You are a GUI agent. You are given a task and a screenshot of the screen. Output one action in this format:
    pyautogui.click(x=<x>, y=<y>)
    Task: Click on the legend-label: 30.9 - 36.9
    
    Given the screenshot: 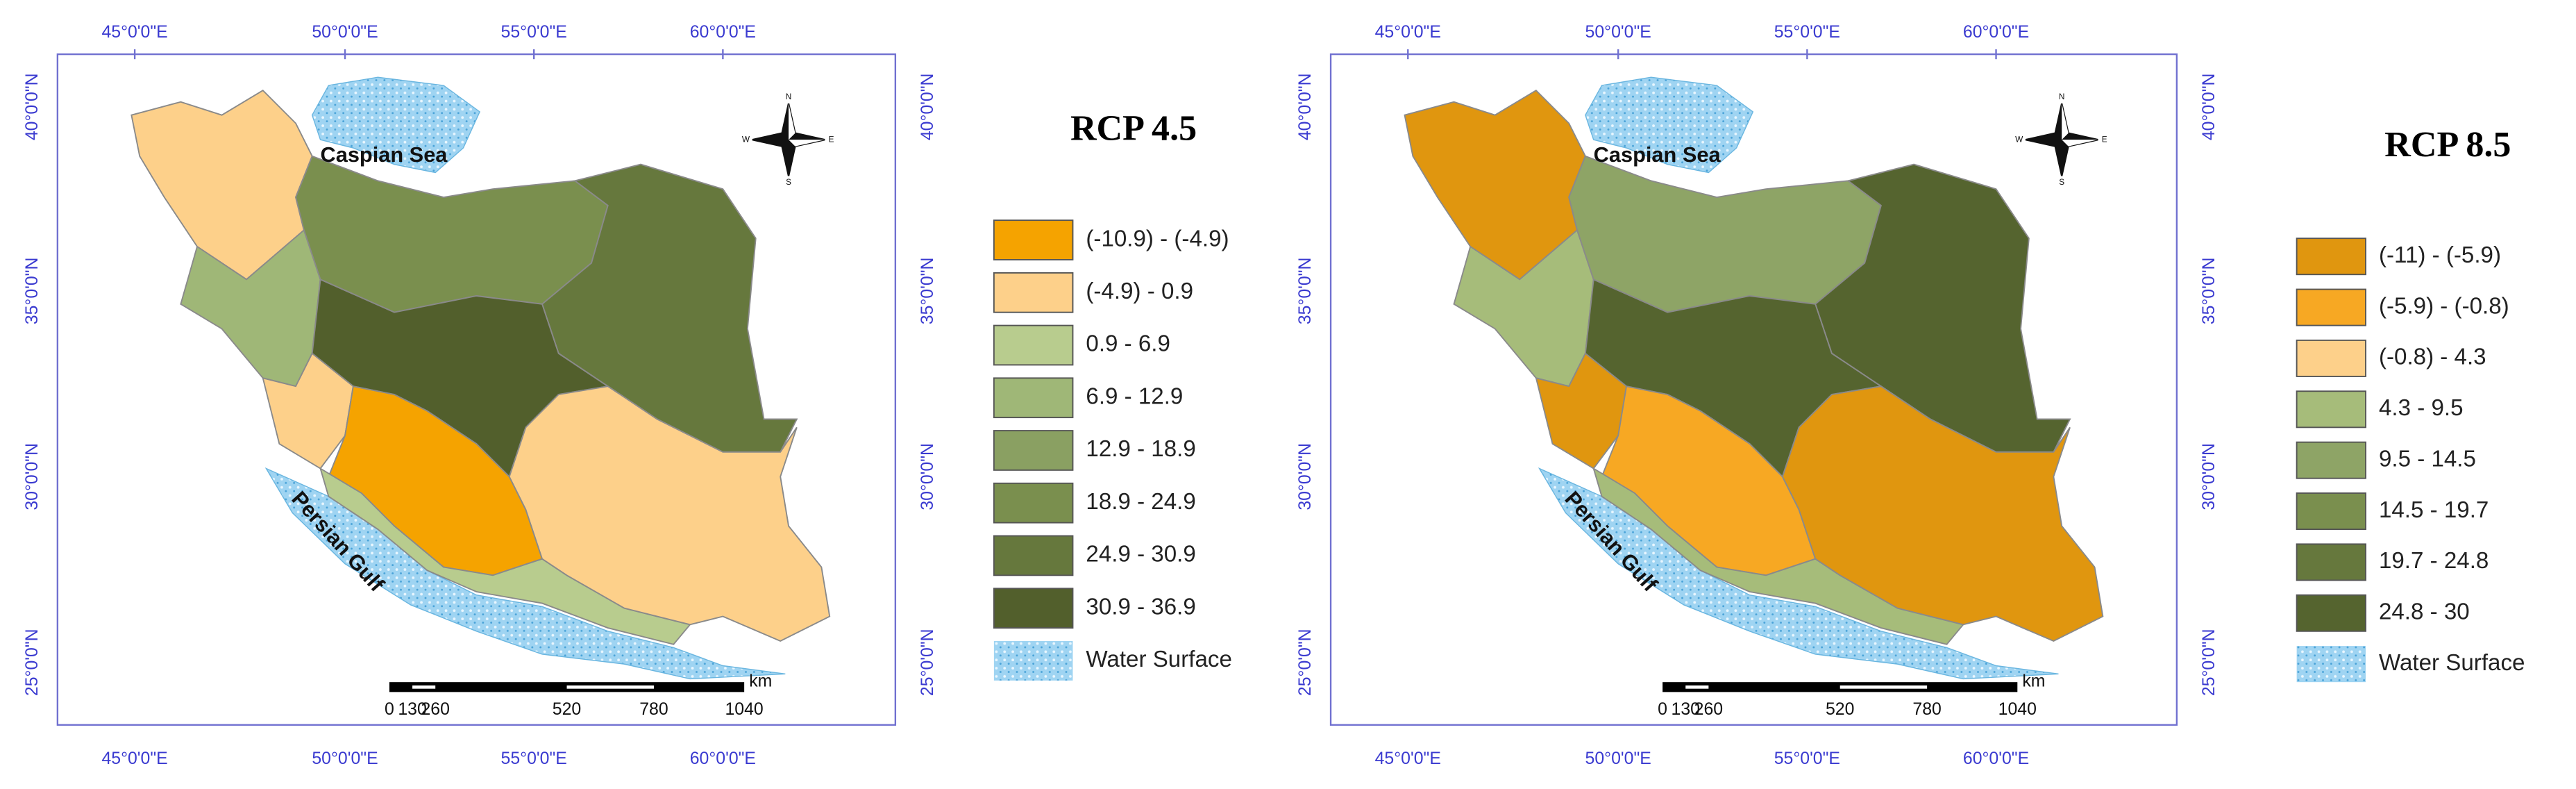 What is the action you would take?
    pyautogui.click(x=1140, y=607)
    